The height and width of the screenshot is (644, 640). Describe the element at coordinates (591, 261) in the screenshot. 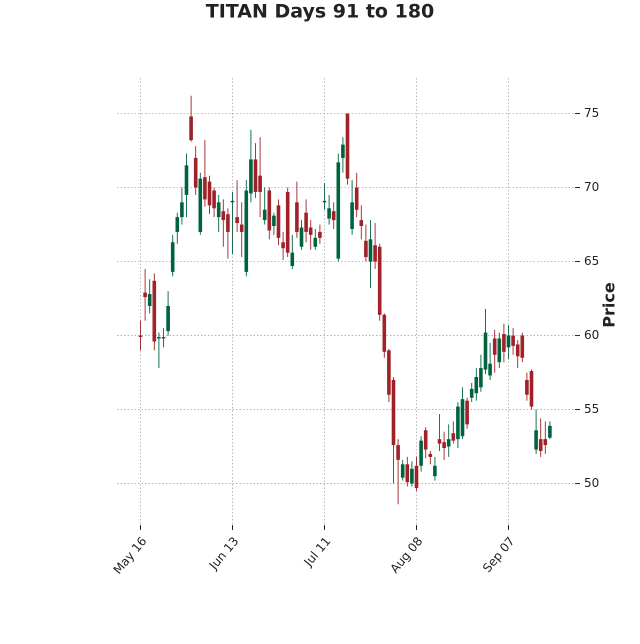

I see `y-tick-label: 65` at that location.